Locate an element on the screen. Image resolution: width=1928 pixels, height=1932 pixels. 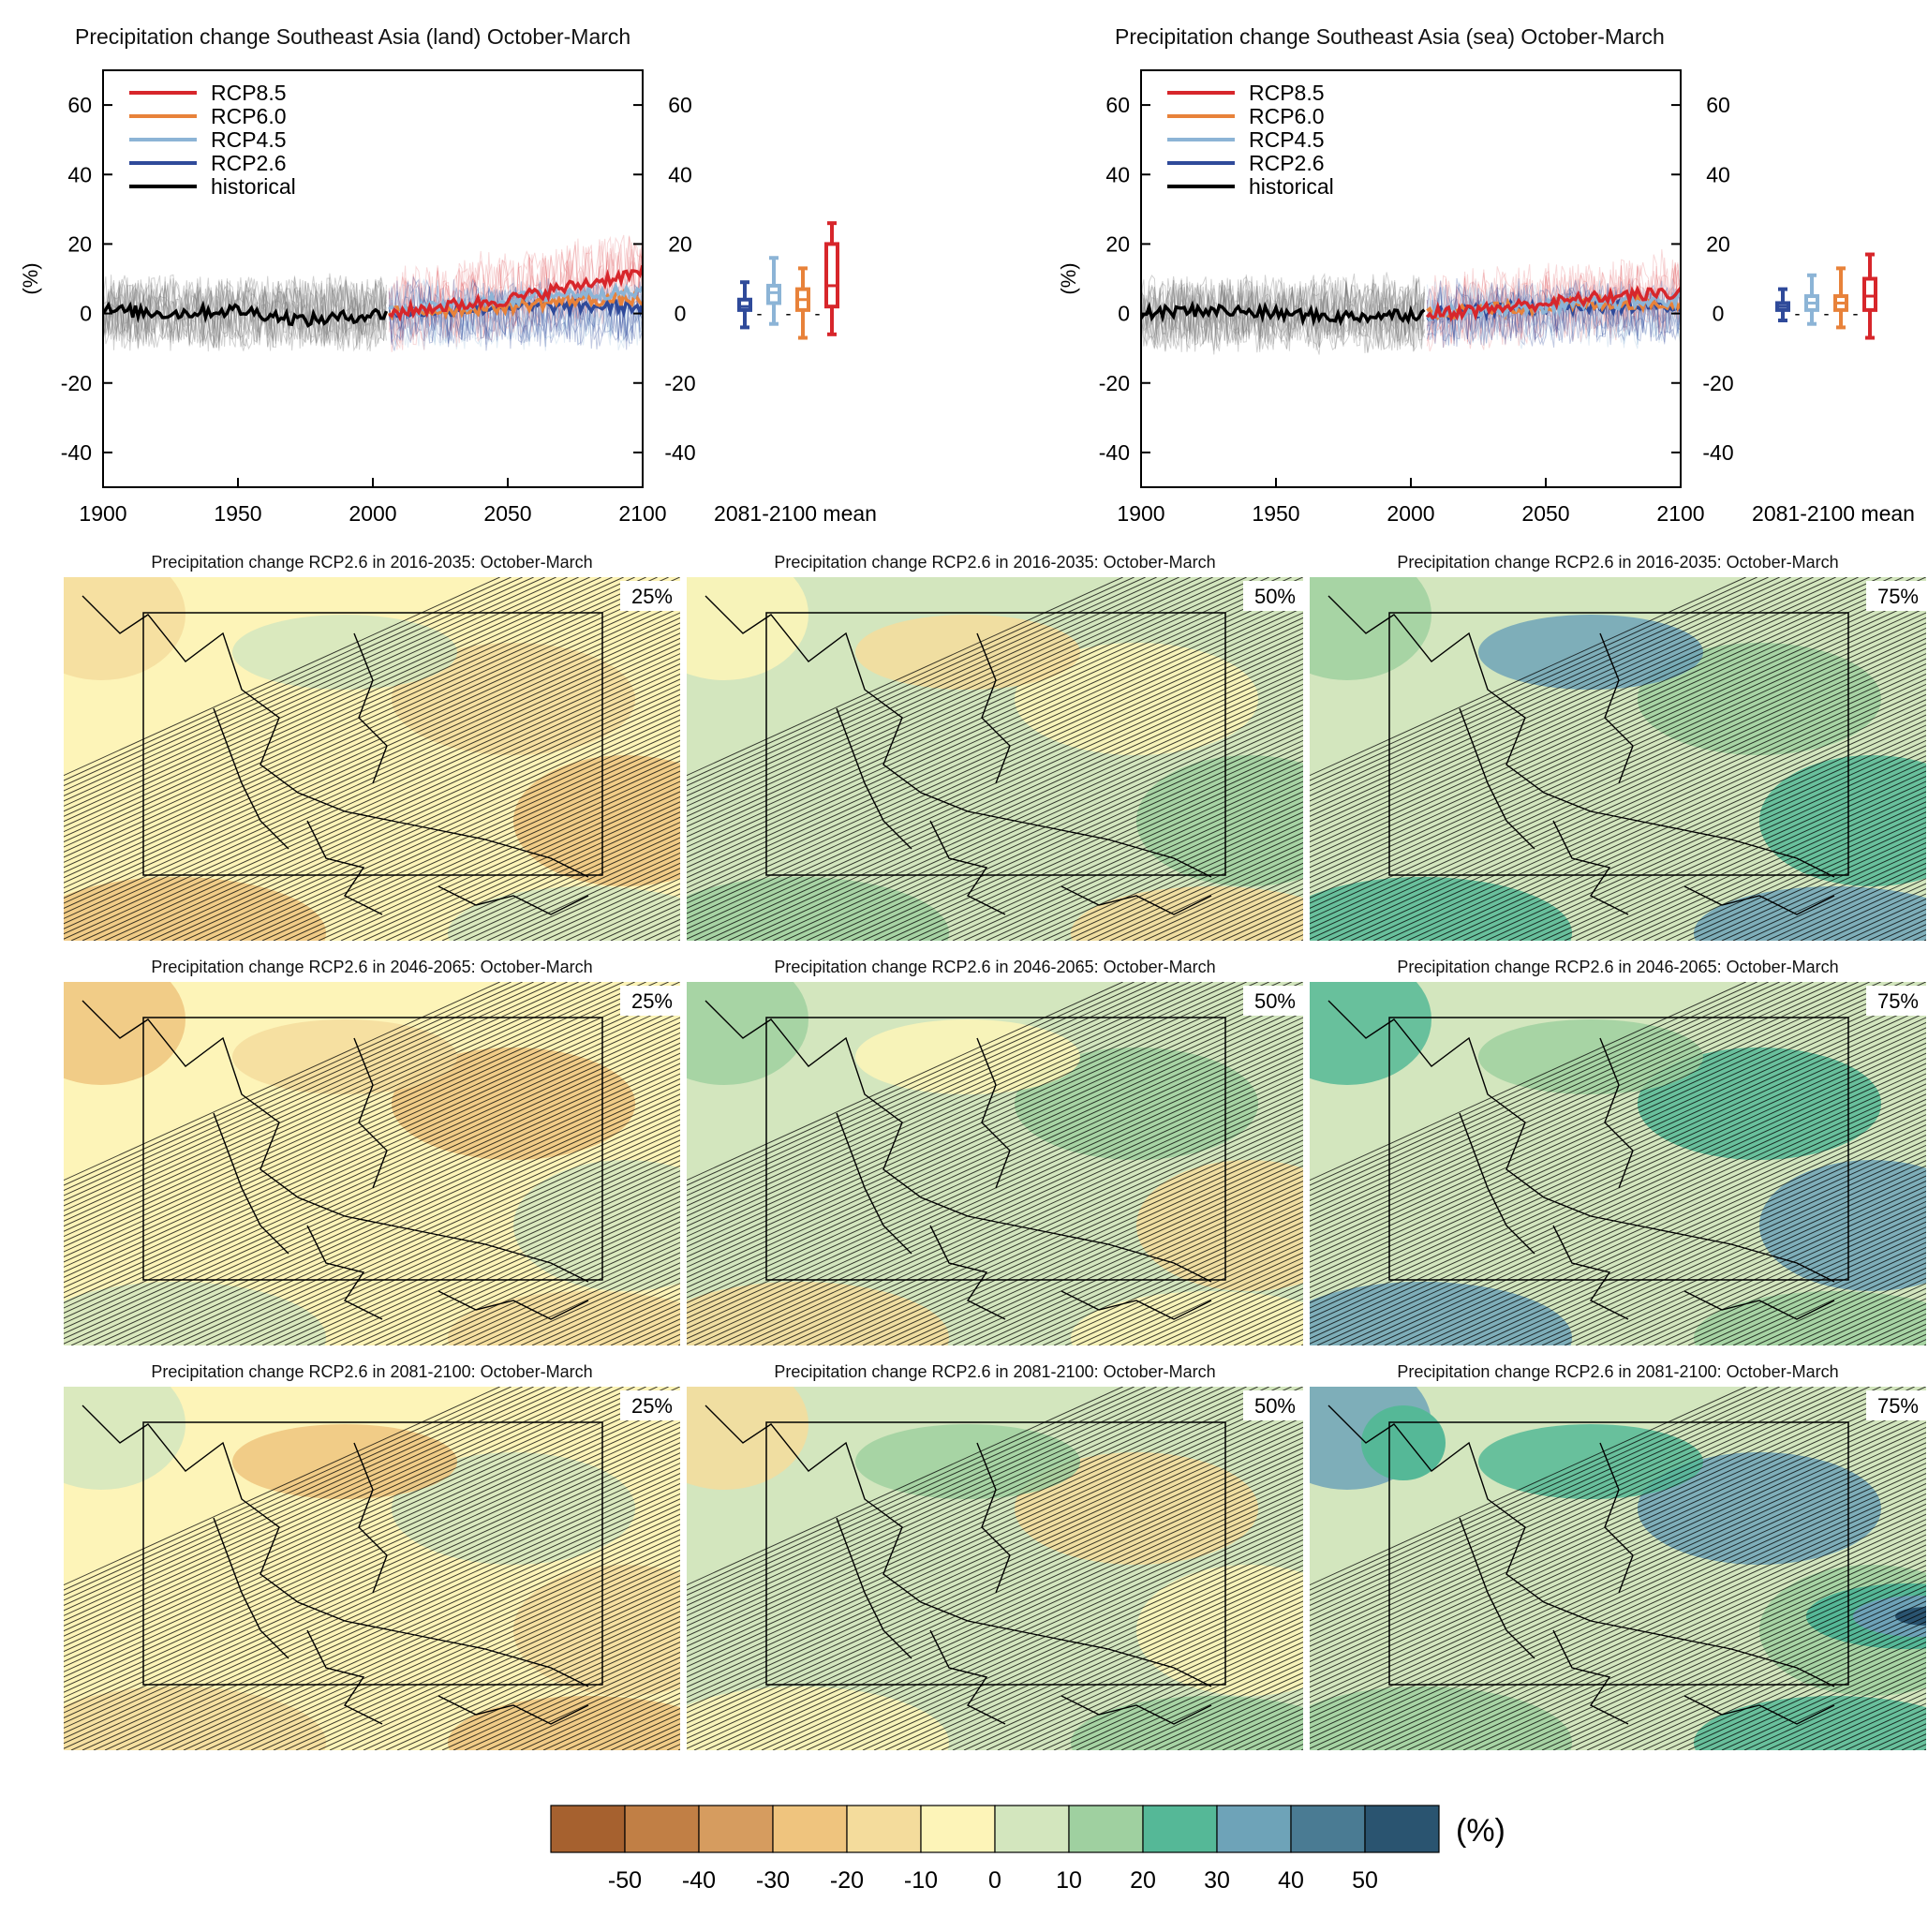
colorbar-swatch is located at coordinates (662, 1829).